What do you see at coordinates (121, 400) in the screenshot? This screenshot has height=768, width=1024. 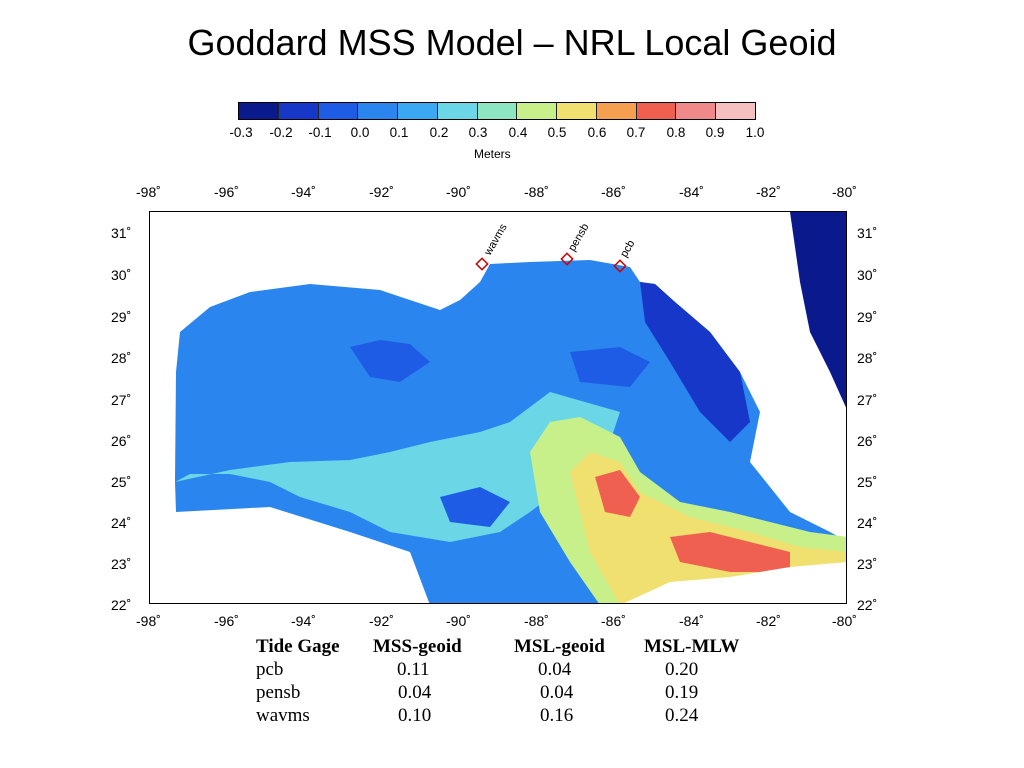 I see `lat-label-left: 27˚` at bounding box center [121, 400].